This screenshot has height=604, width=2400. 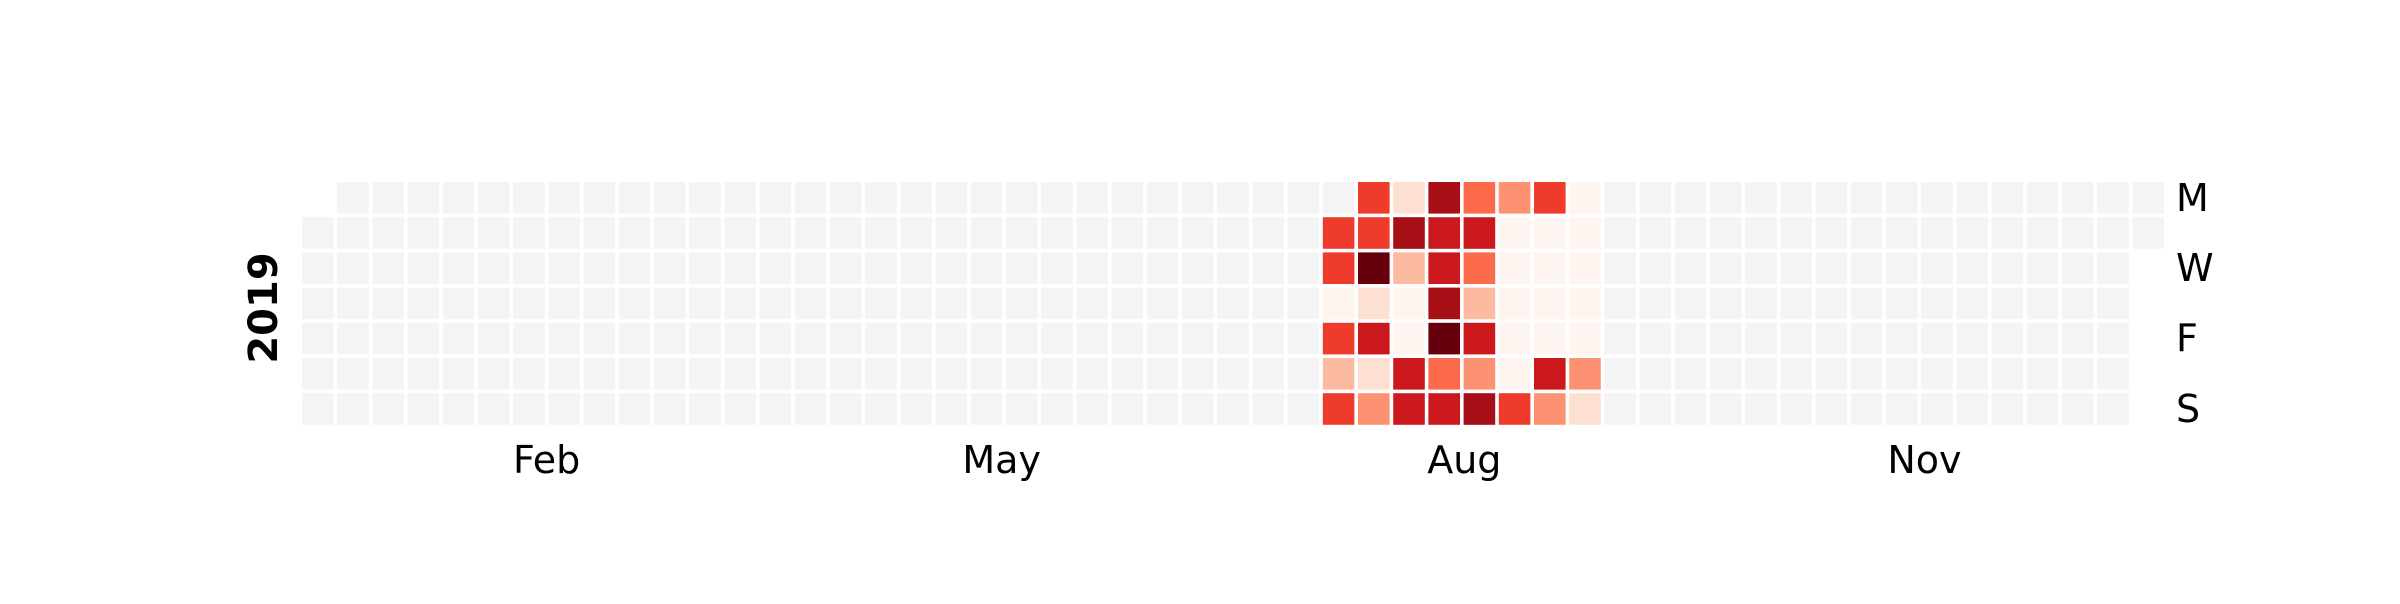 What do you see at coordinates (2188, 409) in the screenshot?
I see `day-label-s: S` at bounding box center [2188, 409].